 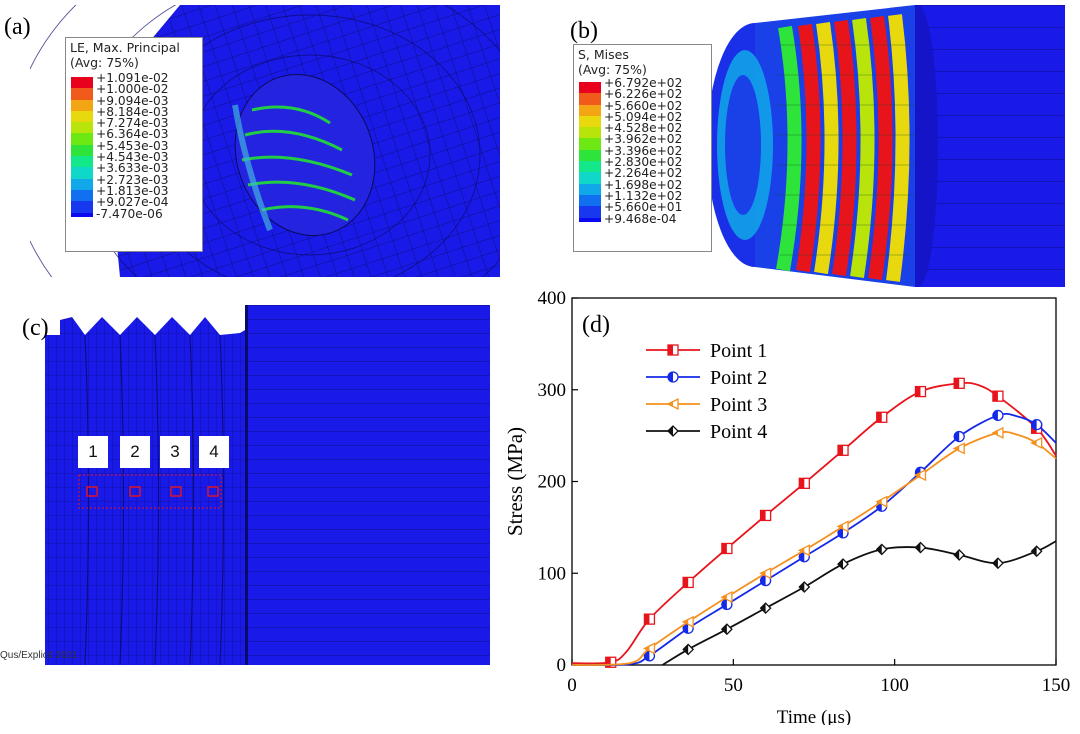 I want to click on legend-value: +6.792e+02, so click(x=643, y=83).